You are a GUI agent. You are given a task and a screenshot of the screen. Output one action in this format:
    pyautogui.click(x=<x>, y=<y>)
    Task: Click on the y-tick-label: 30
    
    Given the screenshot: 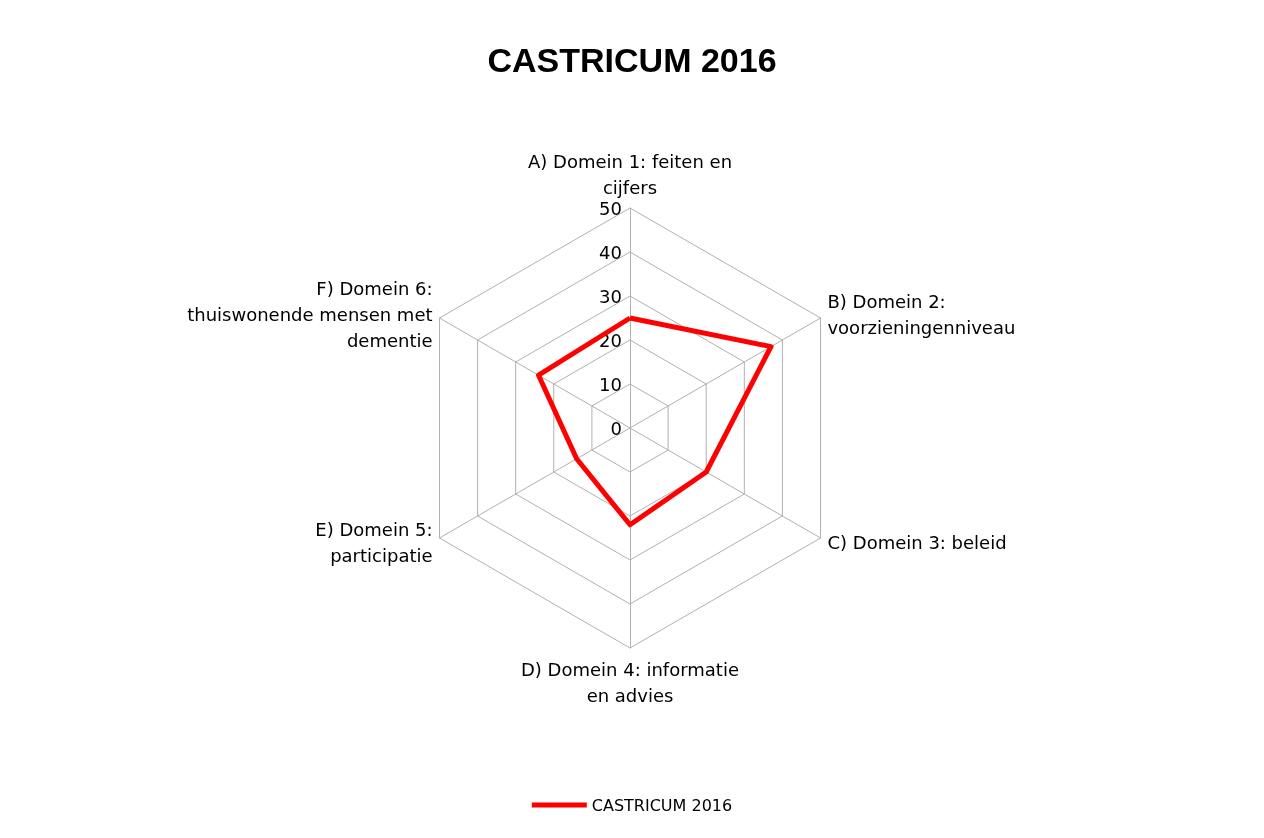 What is the action you would take?
    pyautogui.click(x=610, y=296)
    